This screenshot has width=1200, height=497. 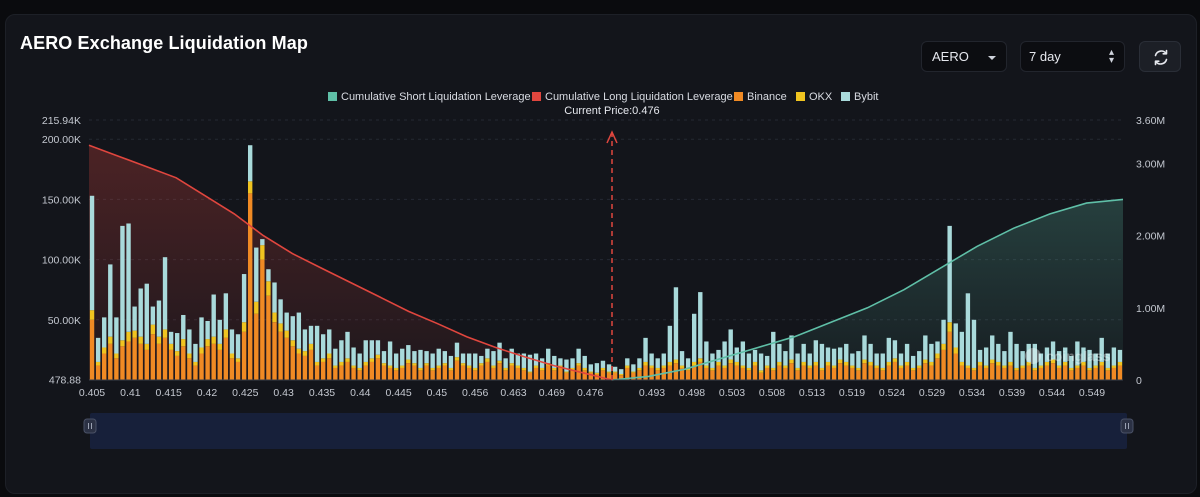 What do you see at coordinates (552, 393) in the screenshot?
I see `x-tick-label: 0.469` at bounding box center [552, 393].